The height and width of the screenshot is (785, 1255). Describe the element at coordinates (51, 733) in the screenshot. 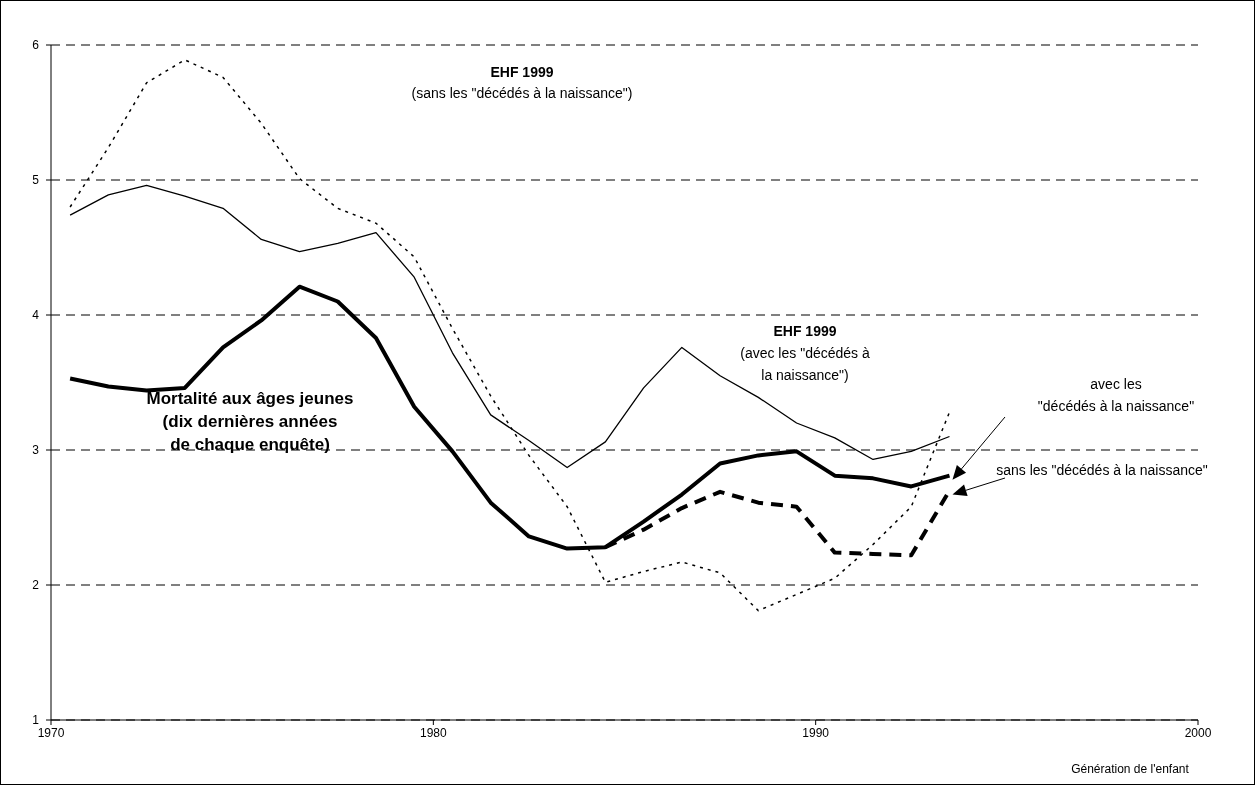

I see `x-tick-label: 1970` at that location.